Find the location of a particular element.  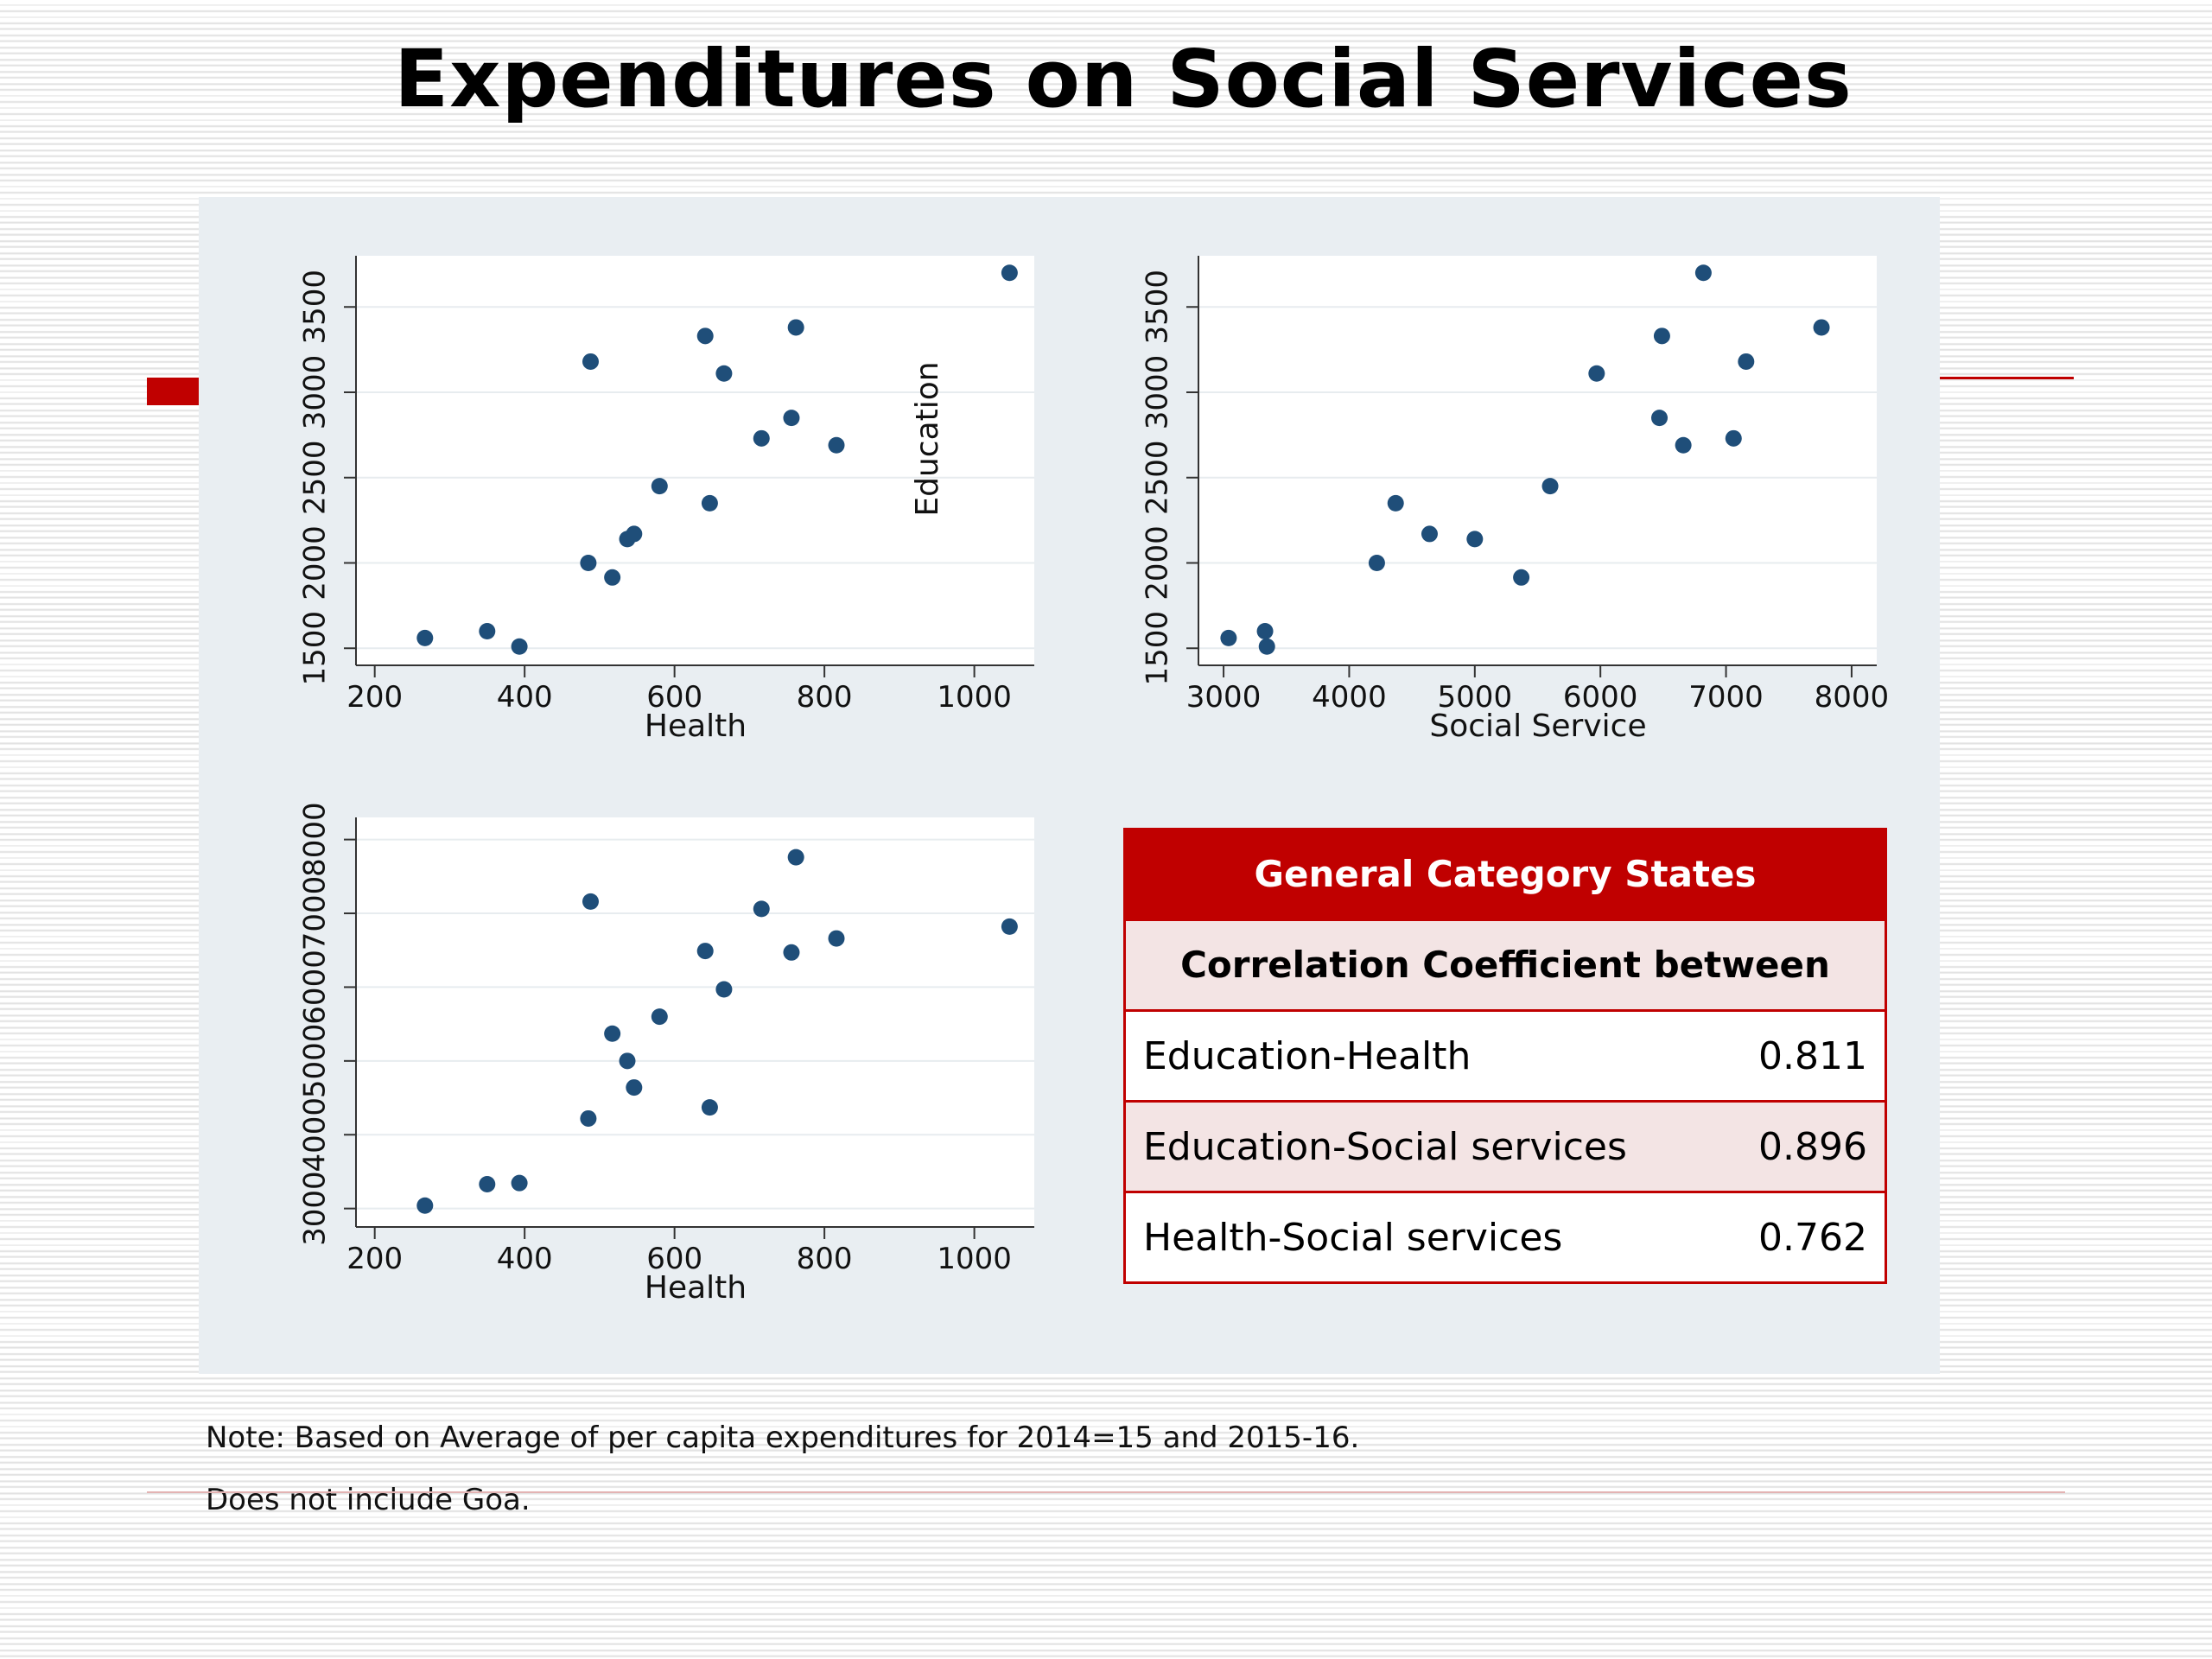

inner-axis-label: Education is located at coordinates (928, 438).